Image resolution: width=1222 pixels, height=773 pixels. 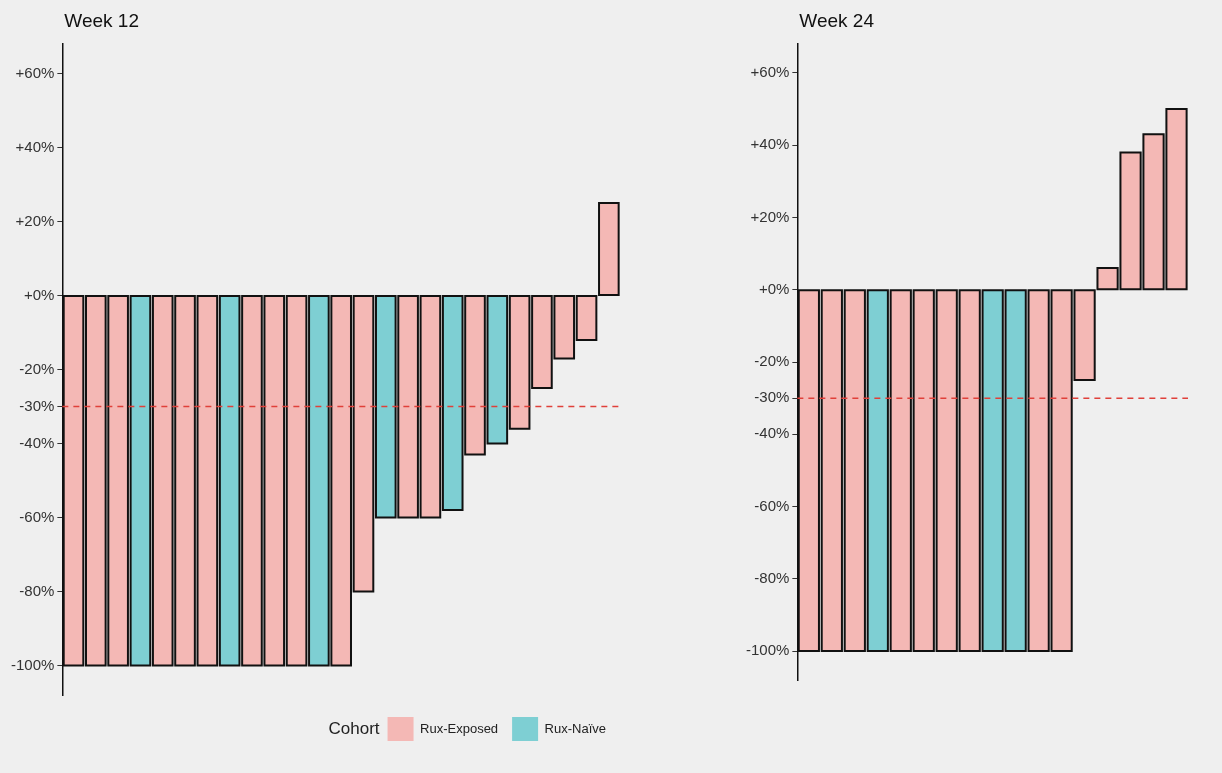 What do you see at coordinates (354, 728) in the screenshot?
I see `legend-title: Cohort` at bounding box center [354, 728].